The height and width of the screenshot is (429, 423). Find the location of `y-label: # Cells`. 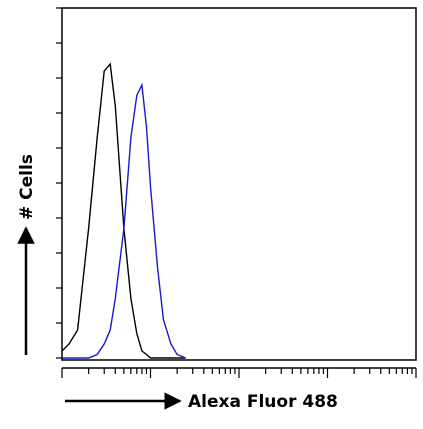

y-label: # Cells is located at coordinates (27, 187).